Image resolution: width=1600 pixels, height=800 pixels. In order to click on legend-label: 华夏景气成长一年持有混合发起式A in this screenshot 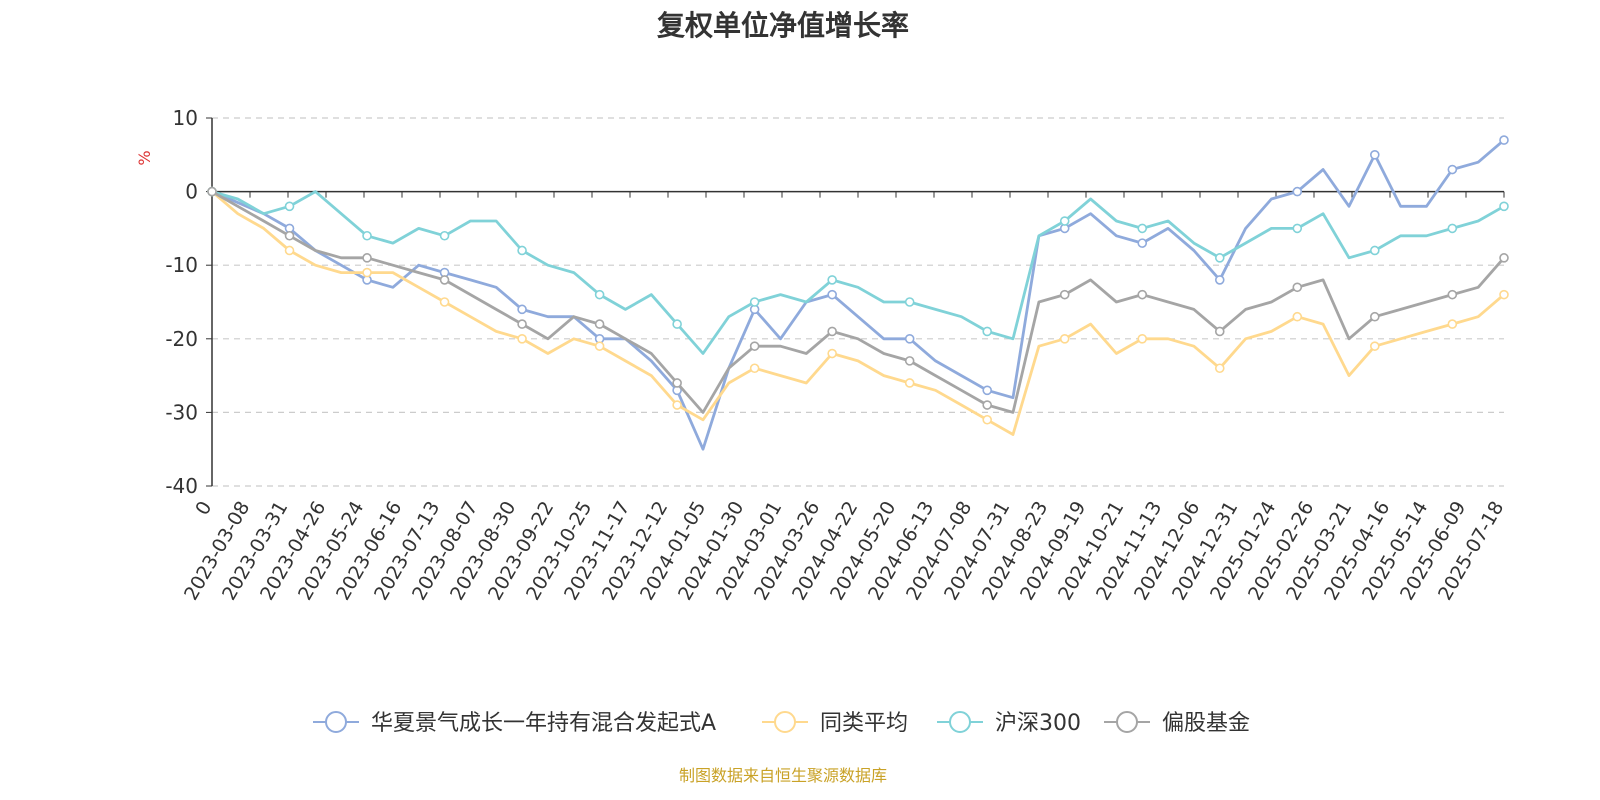, I will do `click(543, 723)`.